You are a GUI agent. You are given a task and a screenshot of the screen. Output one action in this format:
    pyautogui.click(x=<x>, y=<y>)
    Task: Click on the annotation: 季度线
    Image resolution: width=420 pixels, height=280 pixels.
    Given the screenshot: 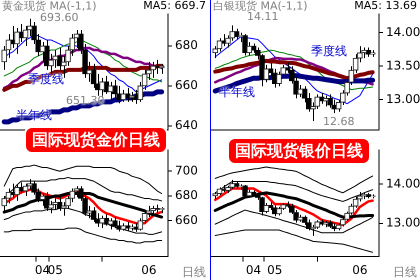 What is the action you would take?
    pyautogui.click(x=329, y=51)
    